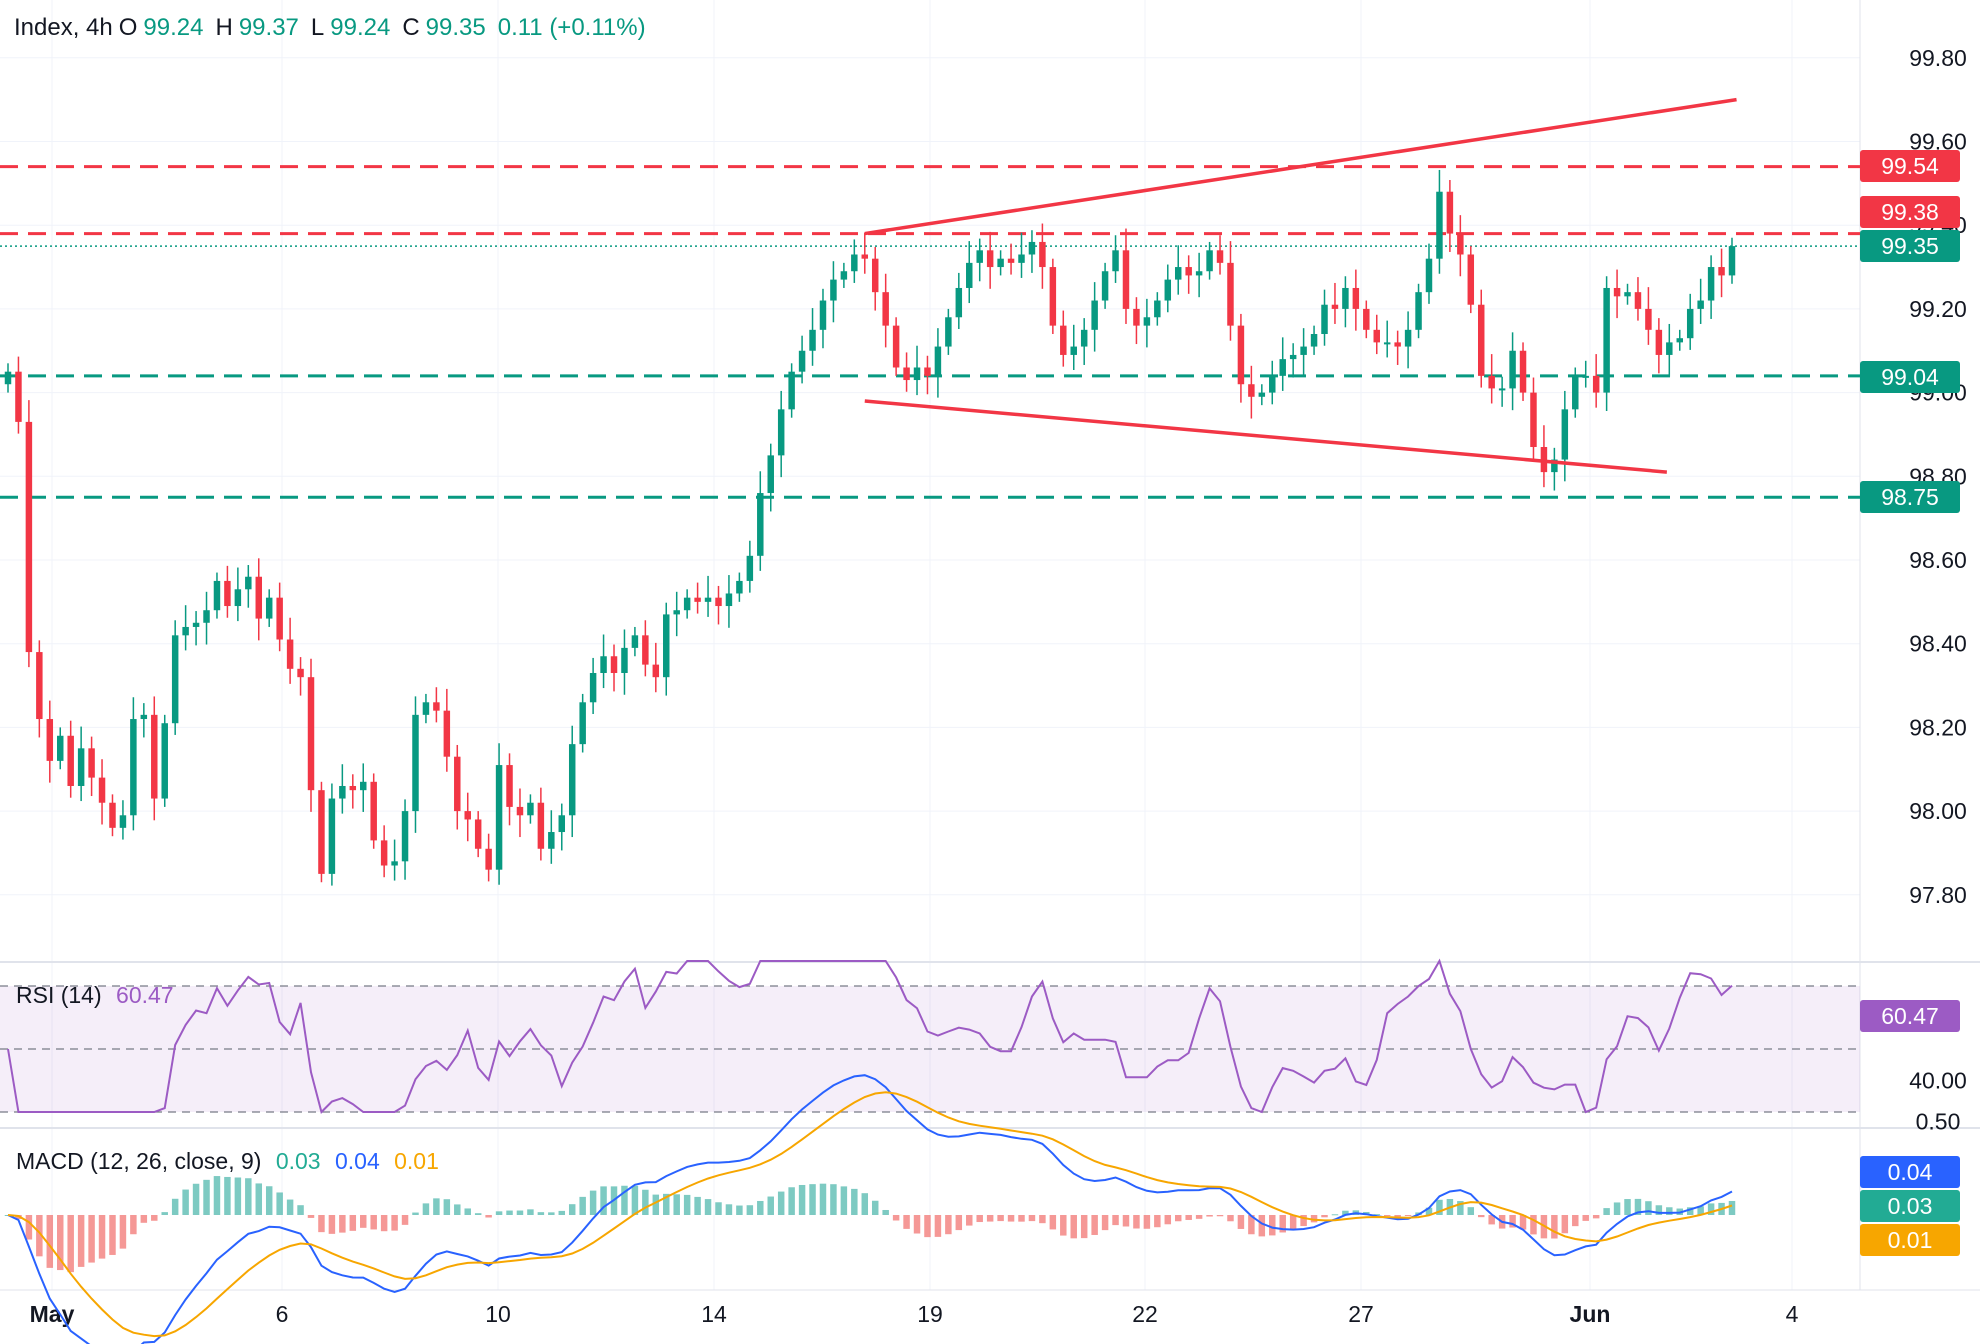 This screenshot has height=1344, width=1980. Describe the element at coordinates (173, 27) in the screenshot. I see `open-value: 99.24` at that location.